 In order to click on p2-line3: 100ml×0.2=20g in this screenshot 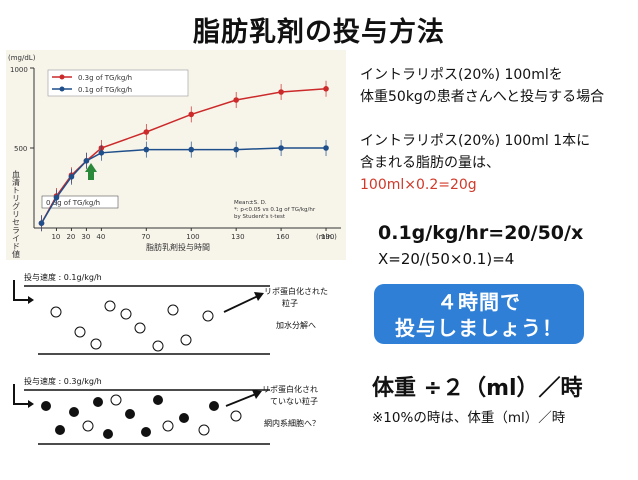, I will do `click(418, 185)`.